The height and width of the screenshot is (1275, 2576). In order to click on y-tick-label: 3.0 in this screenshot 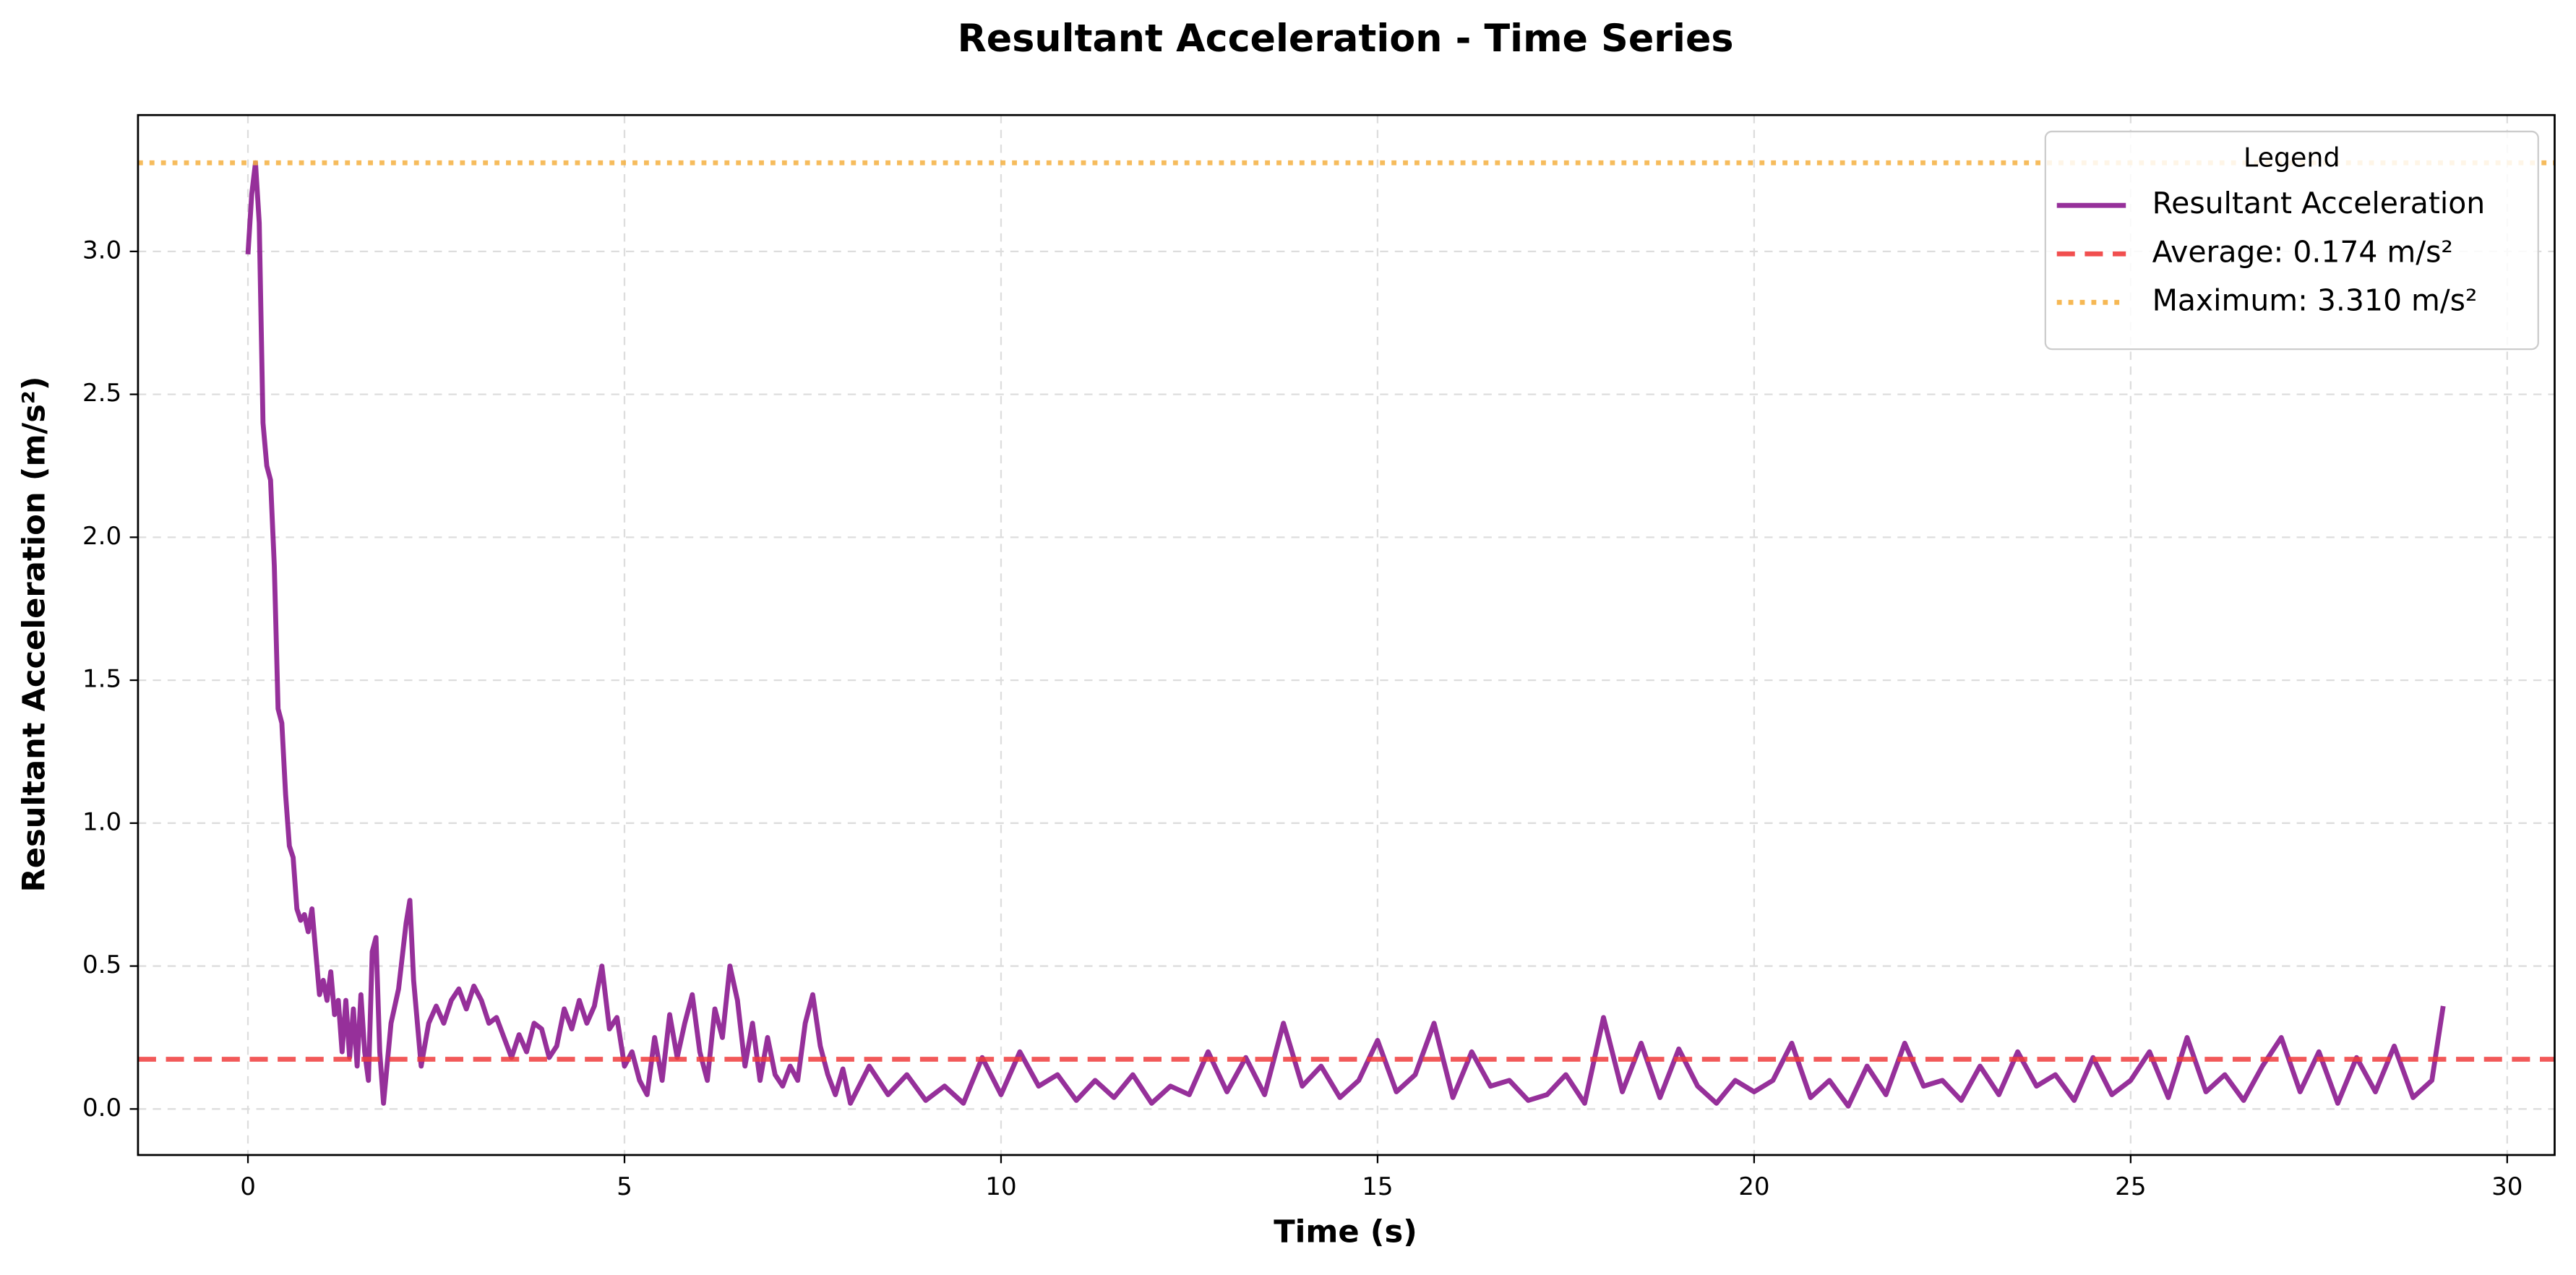, I will do `click(102, 250)`.